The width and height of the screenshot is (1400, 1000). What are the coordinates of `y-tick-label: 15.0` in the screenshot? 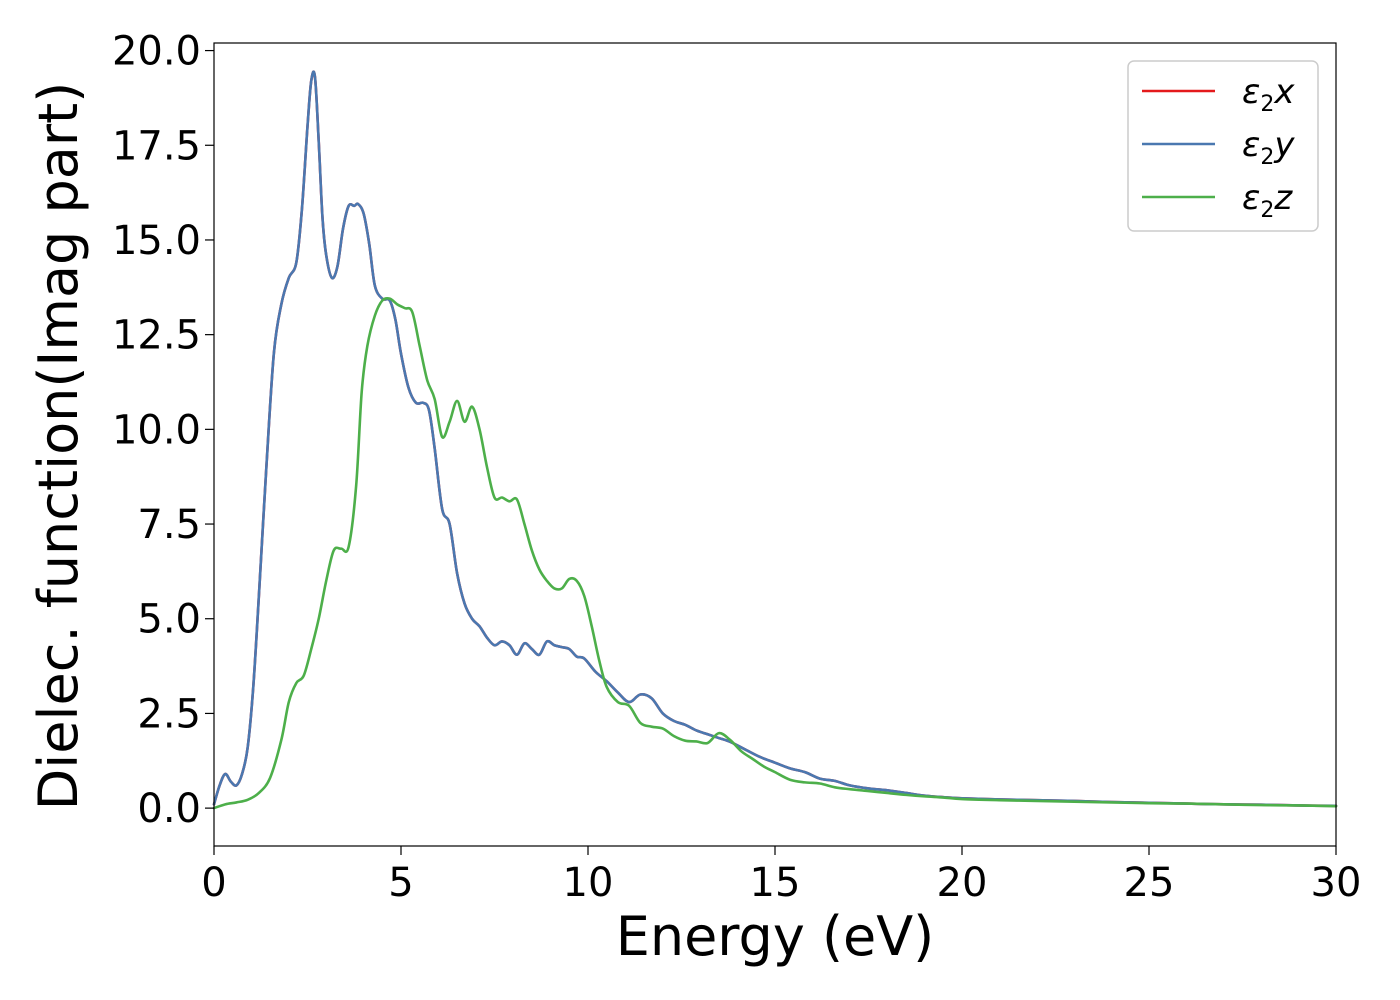 It's located at (156, 241).